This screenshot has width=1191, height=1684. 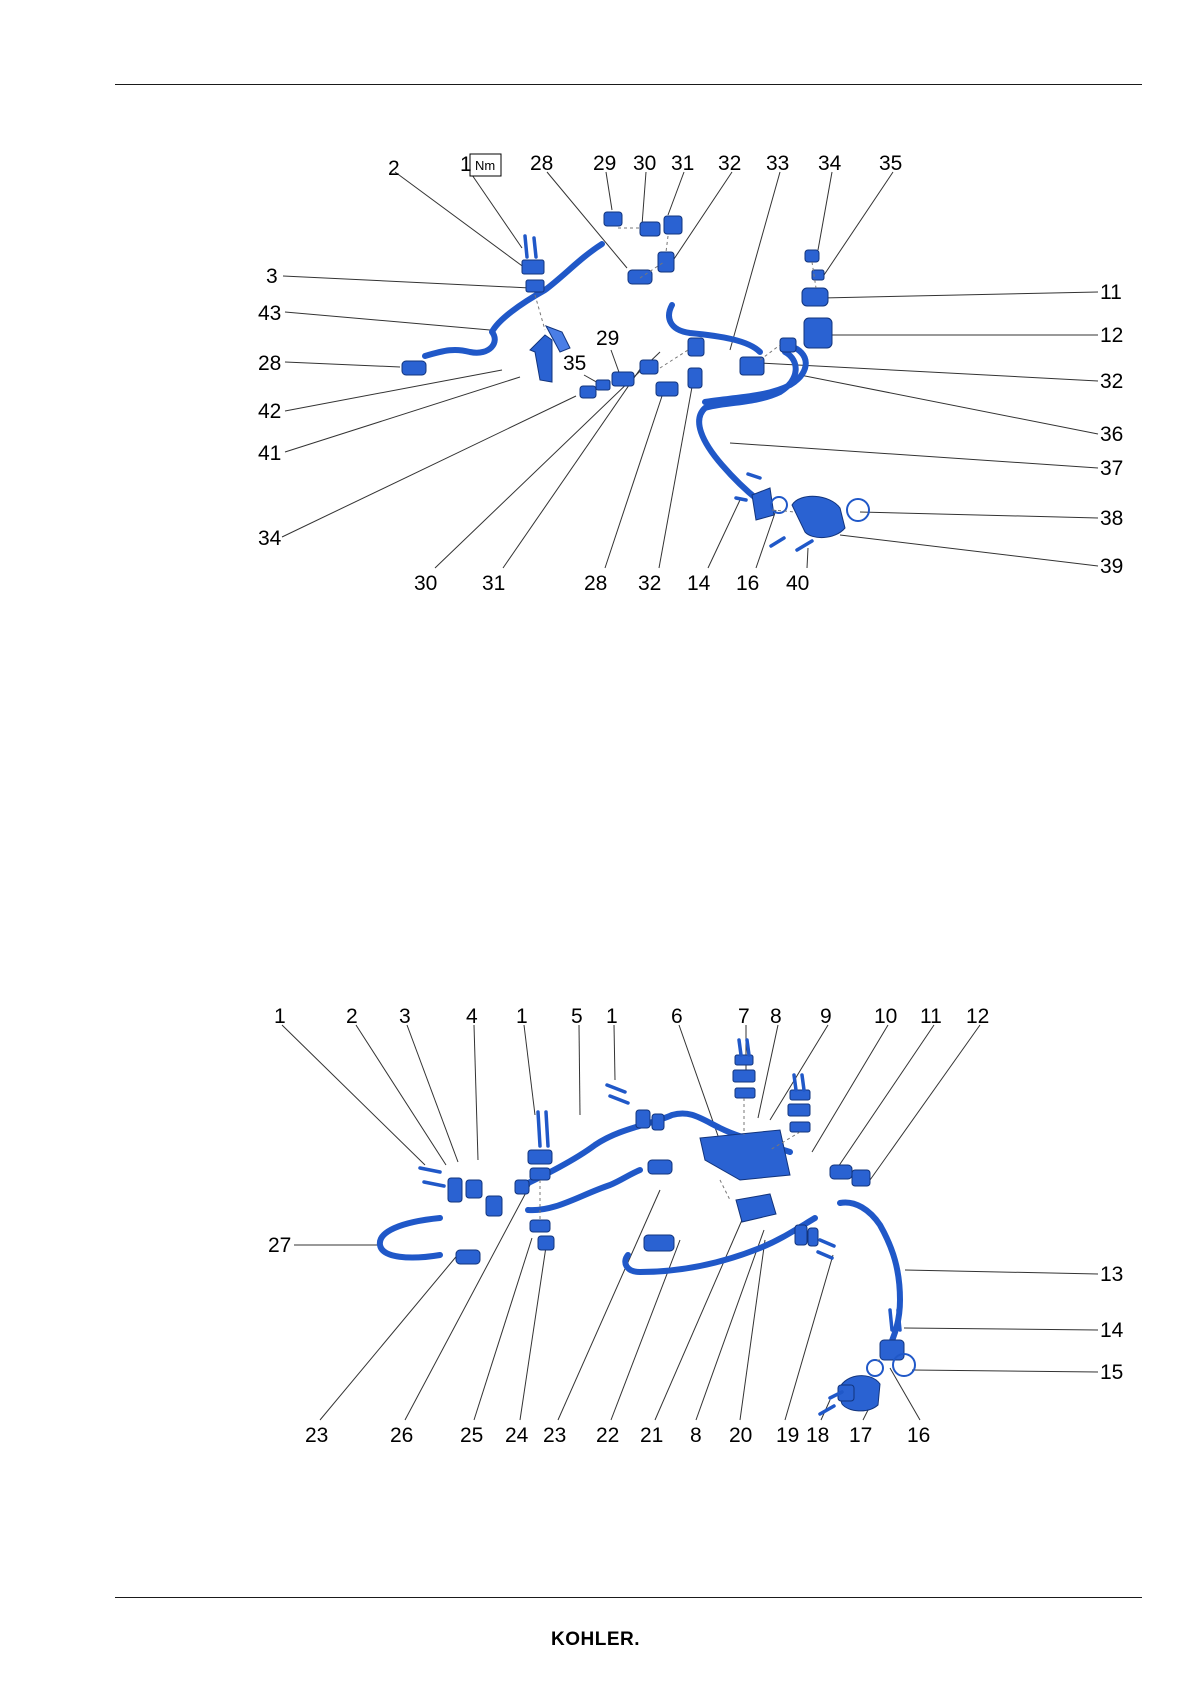 What do you see at coordinates (744, 1016) in the screenshot?
I see `callout: 7` at bounding box center [744, 1016].